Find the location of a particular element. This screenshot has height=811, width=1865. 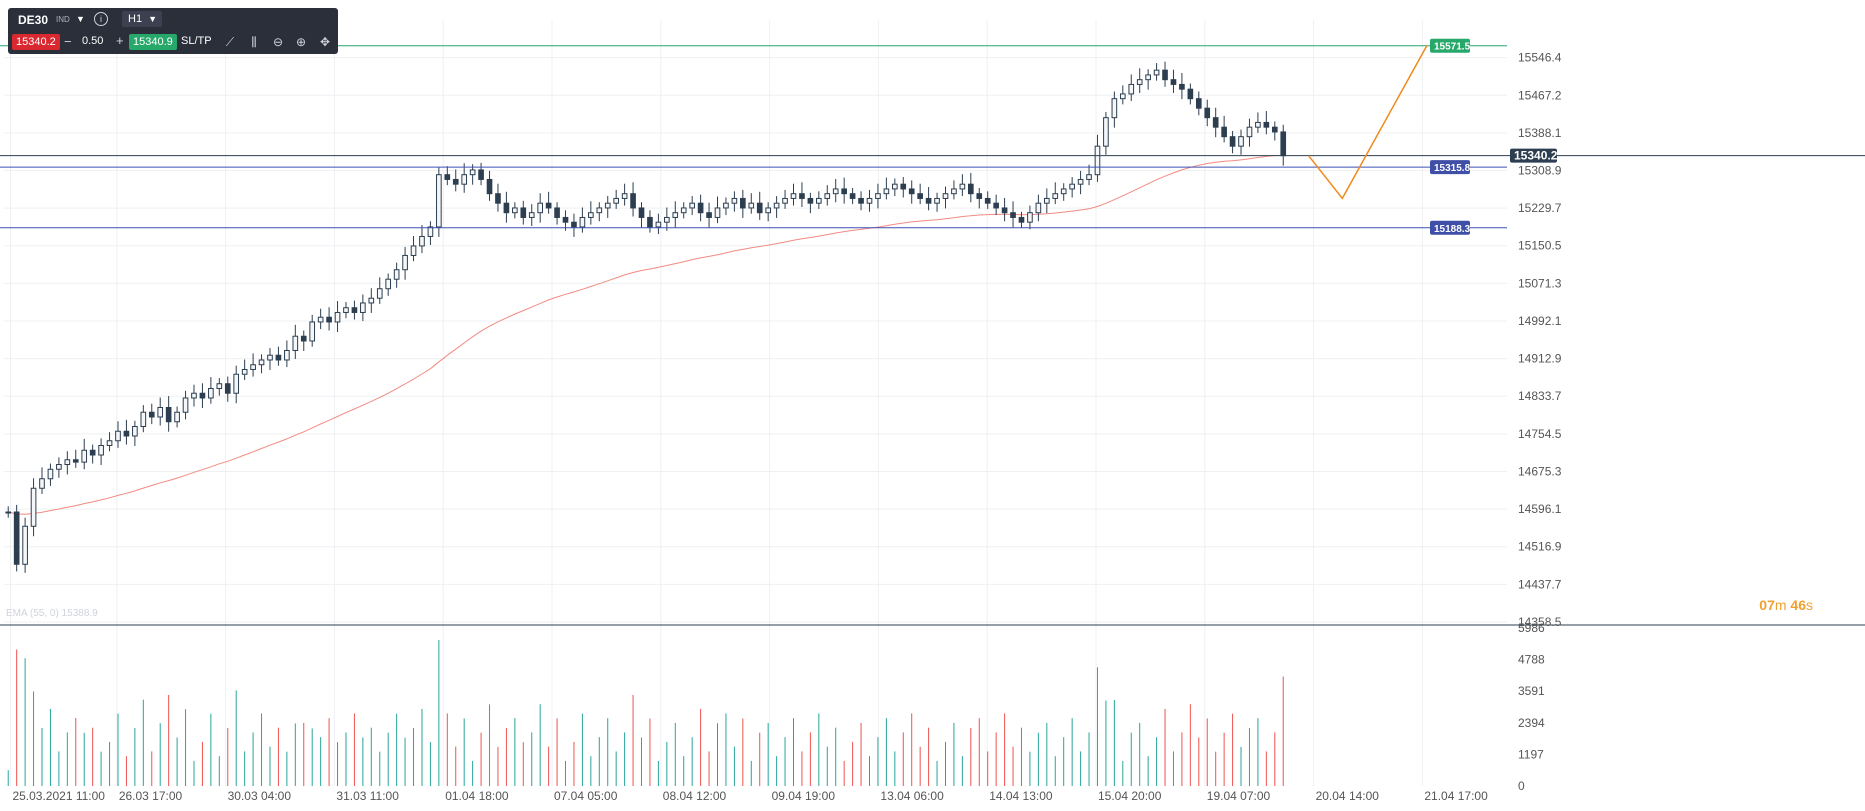

time-tick-label: 19.04 07:00 is located at coordinates (1239, 796).